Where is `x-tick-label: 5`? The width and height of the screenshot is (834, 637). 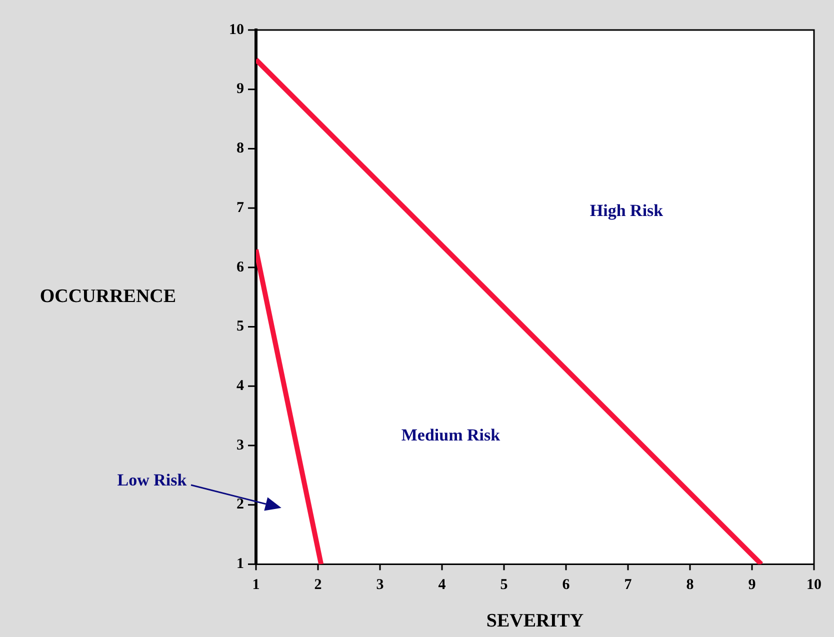
x-tick-label: 5 is located at coordinates (504, 585).